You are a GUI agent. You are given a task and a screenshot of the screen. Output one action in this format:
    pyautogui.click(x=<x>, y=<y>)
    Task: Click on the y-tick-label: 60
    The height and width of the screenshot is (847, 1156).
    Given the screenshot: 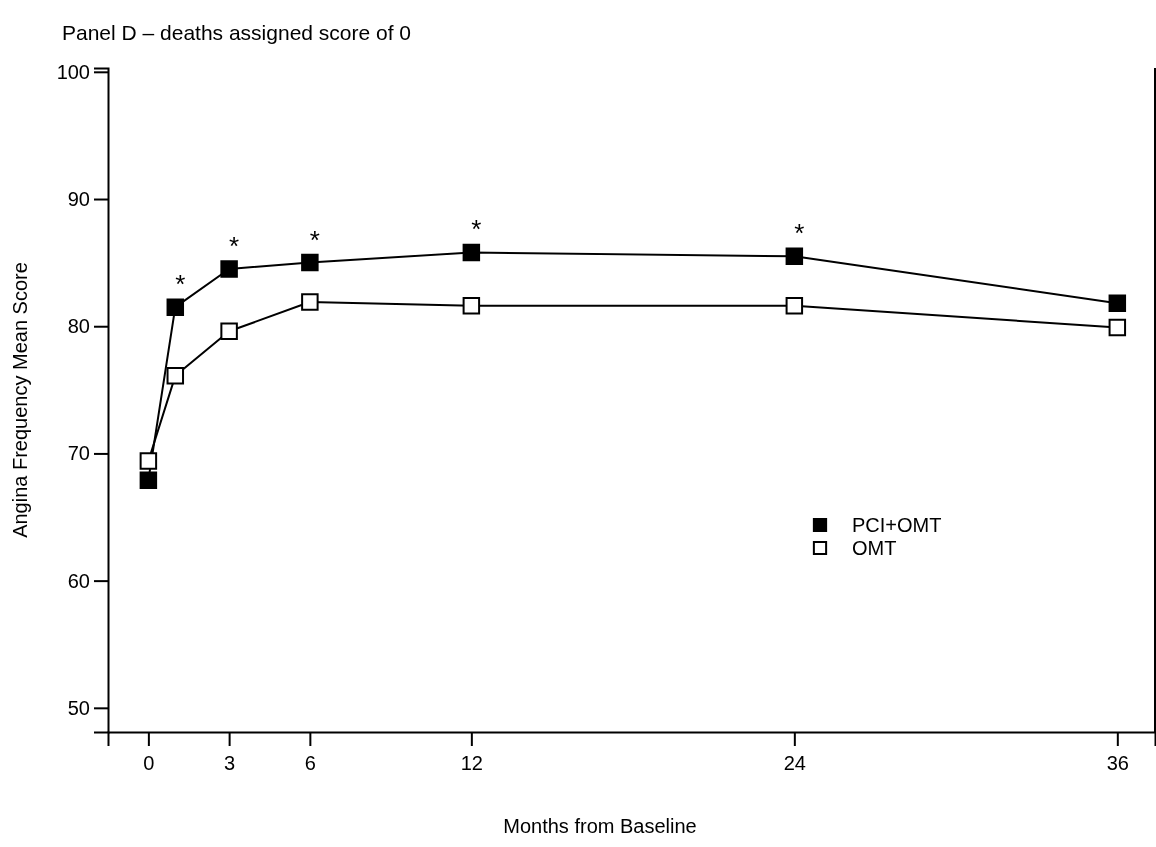 What is the action you would take?
    pyautogui.click(x=78, y=580)
    